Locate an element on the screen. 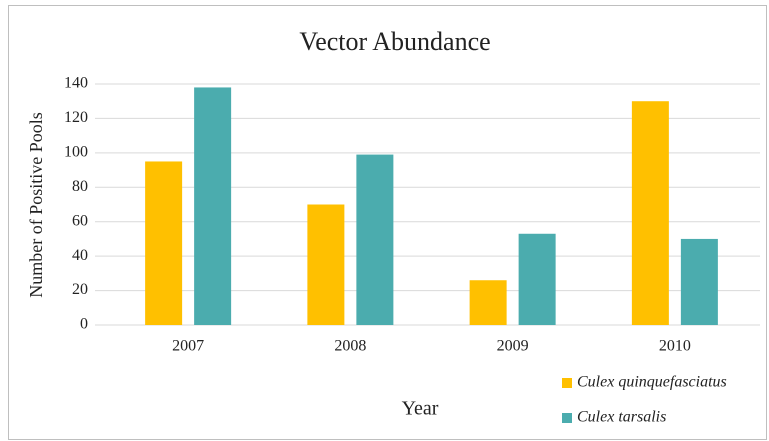  y-tick-label: 40 is located at coordinates (80, 255).